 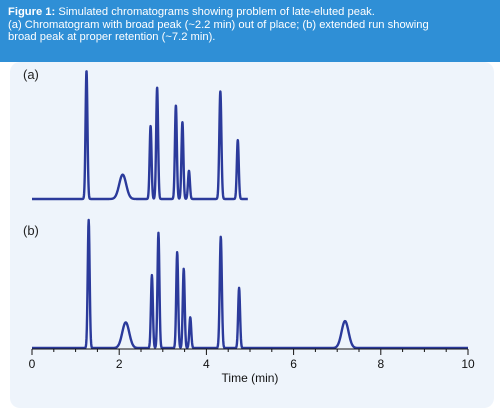 What do you see at coordinates (139, 135) in the screenshot?
I see `chromatogram-trace-a` at bounding box center [139, 135].